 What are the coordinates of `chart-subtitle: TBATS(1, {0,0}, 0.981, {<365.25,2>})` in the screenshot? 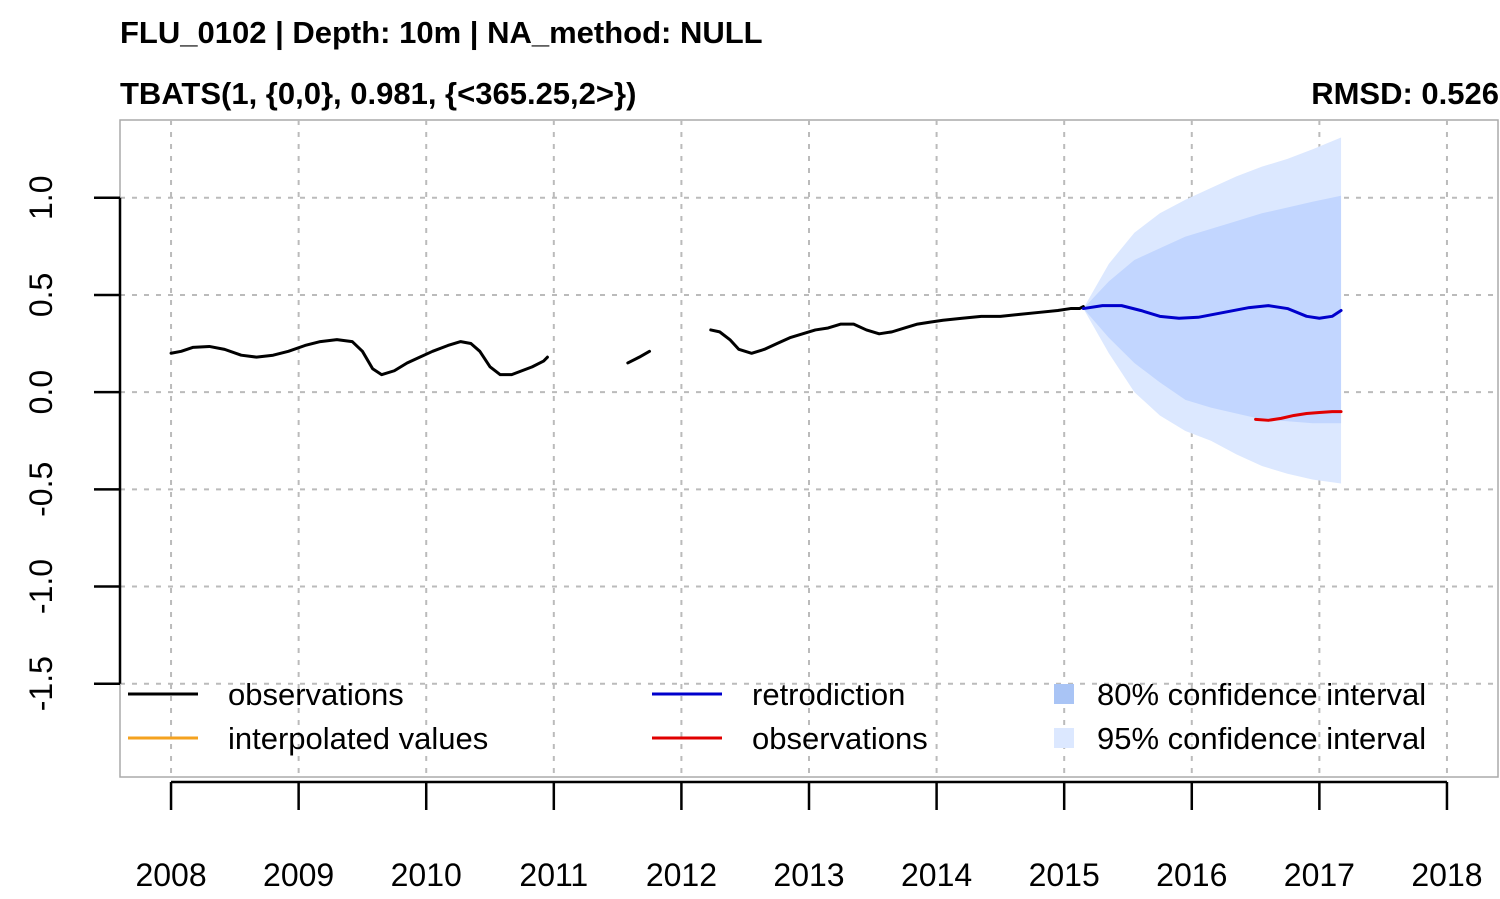 It's located at (378, 93).